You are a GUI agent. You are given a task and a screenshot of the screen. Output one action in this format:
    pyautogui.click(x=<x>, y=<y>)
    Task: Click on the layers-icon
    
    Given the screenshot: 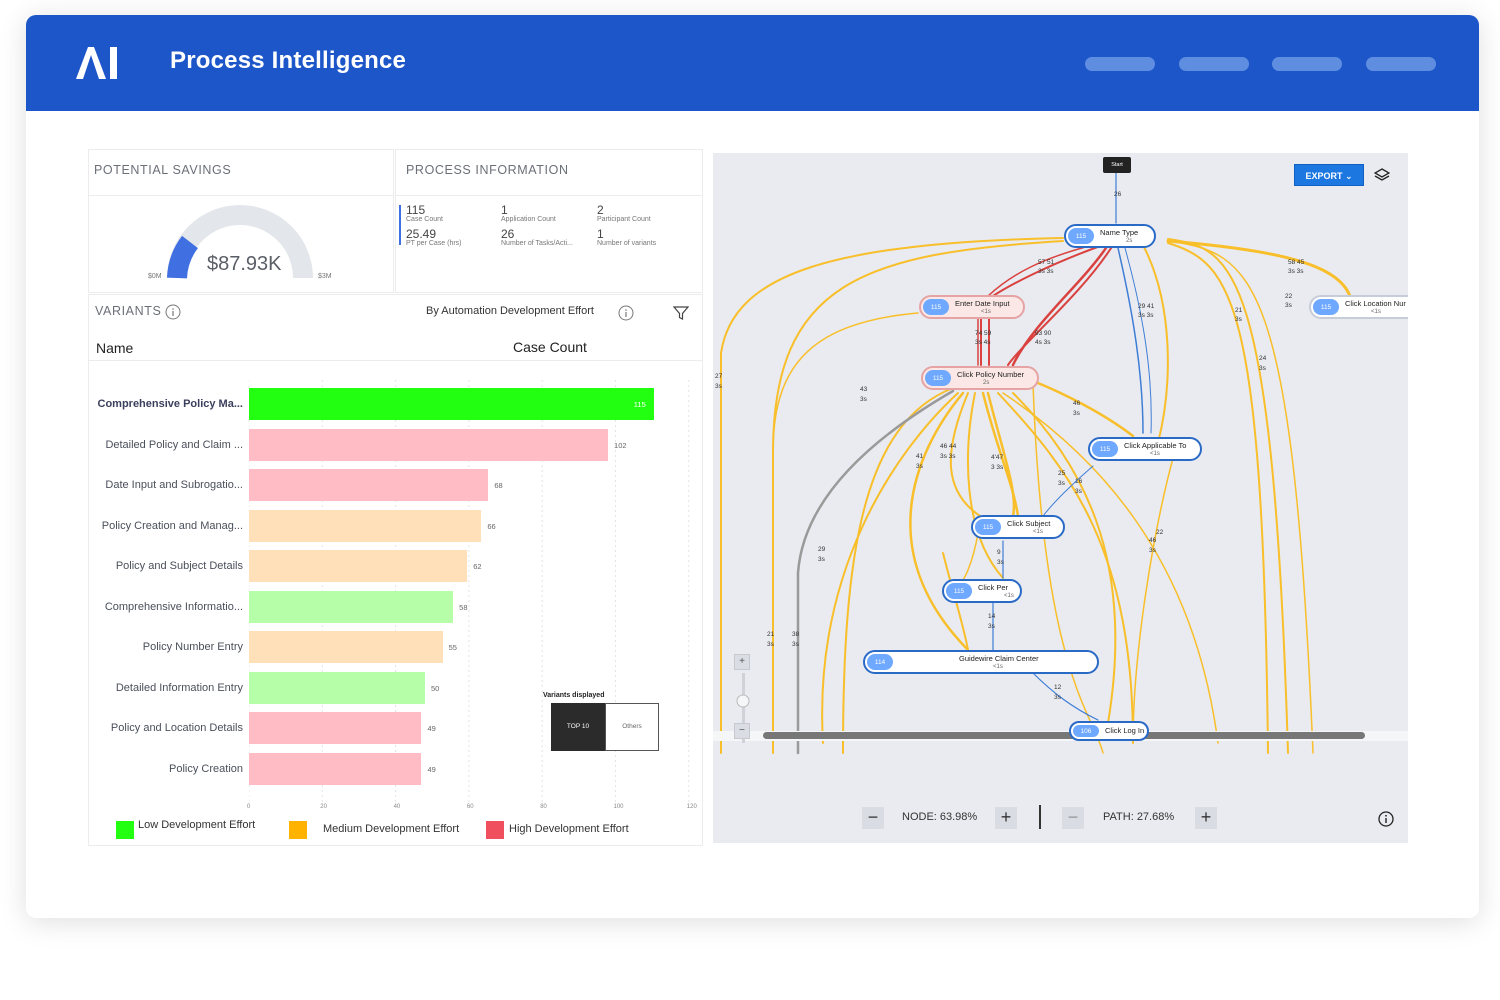 What is the action you would take?
    pyautogui.click(x=1382, y=175)
    